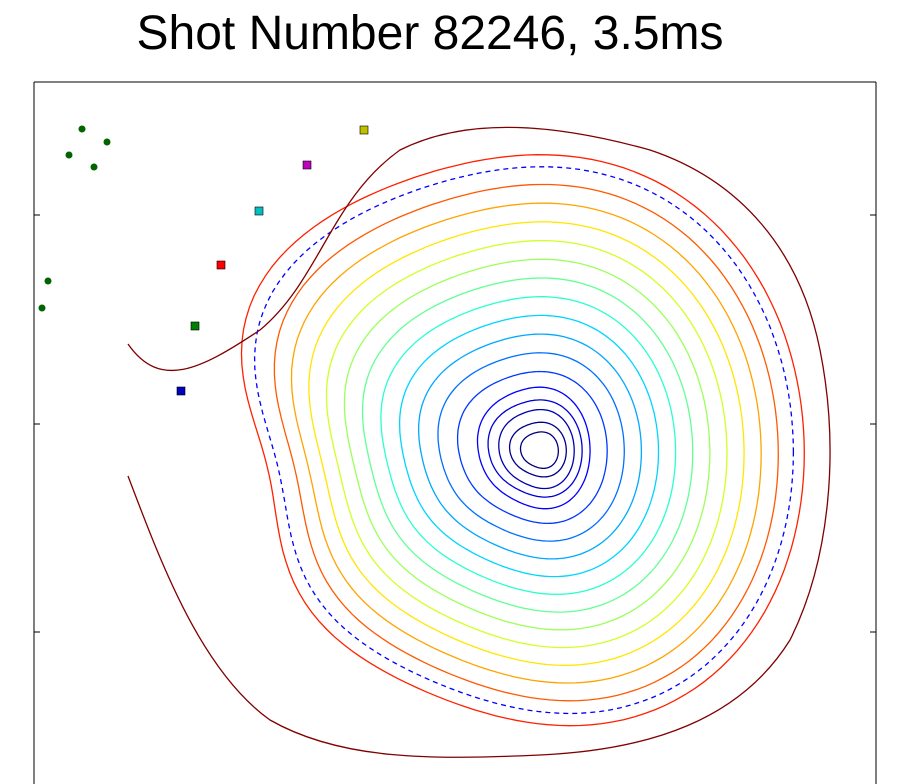 The image size is (906, 784). Describe the element at coordinates (430, 33) in the screenshot. I see `chart-title: Shot Number 82246, 3.5ms` at that location.